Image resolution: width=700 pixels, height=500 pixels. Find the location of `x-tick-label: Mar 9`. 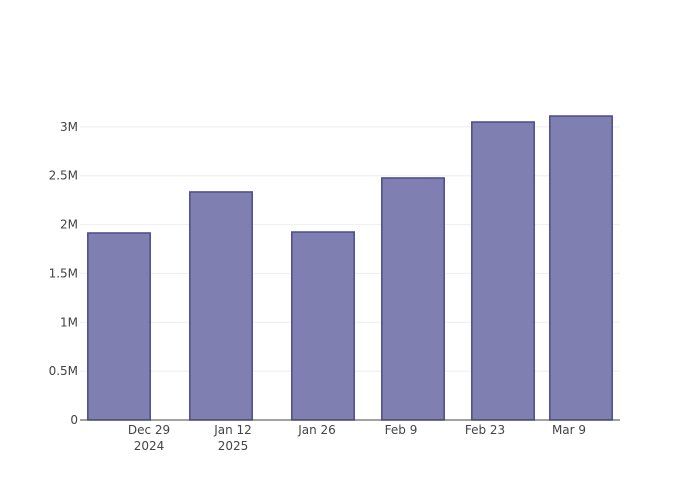

x-tick-label: Mar 9 is located at coordinates (569, 430).